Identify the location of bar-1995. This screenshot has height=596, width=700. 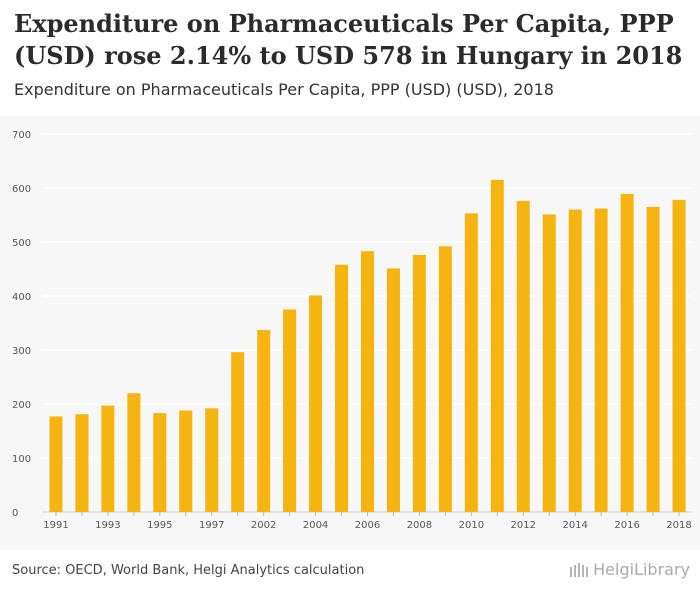
(160, 462).